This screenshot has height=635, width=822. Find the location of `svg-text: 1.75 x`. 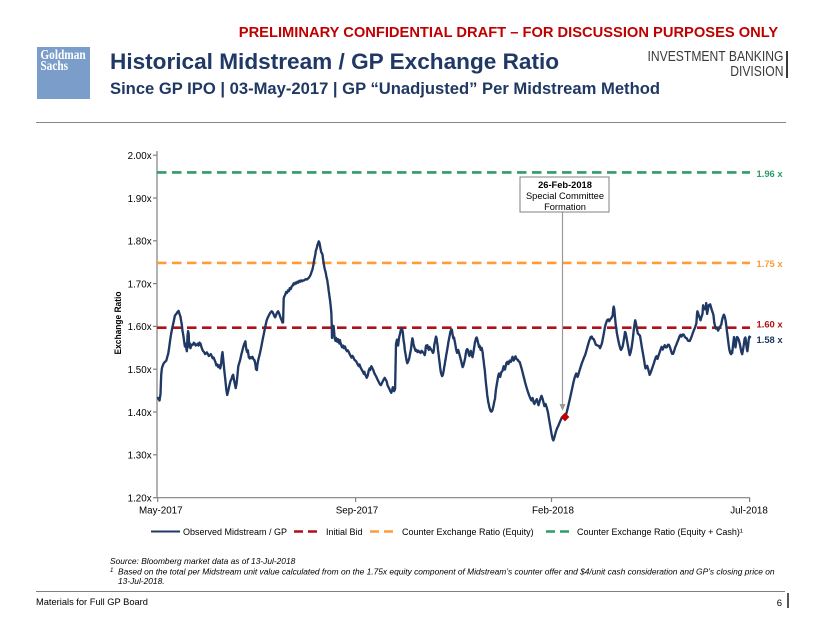

svg-text: 1.75 x is located at coordinates (770, 263).